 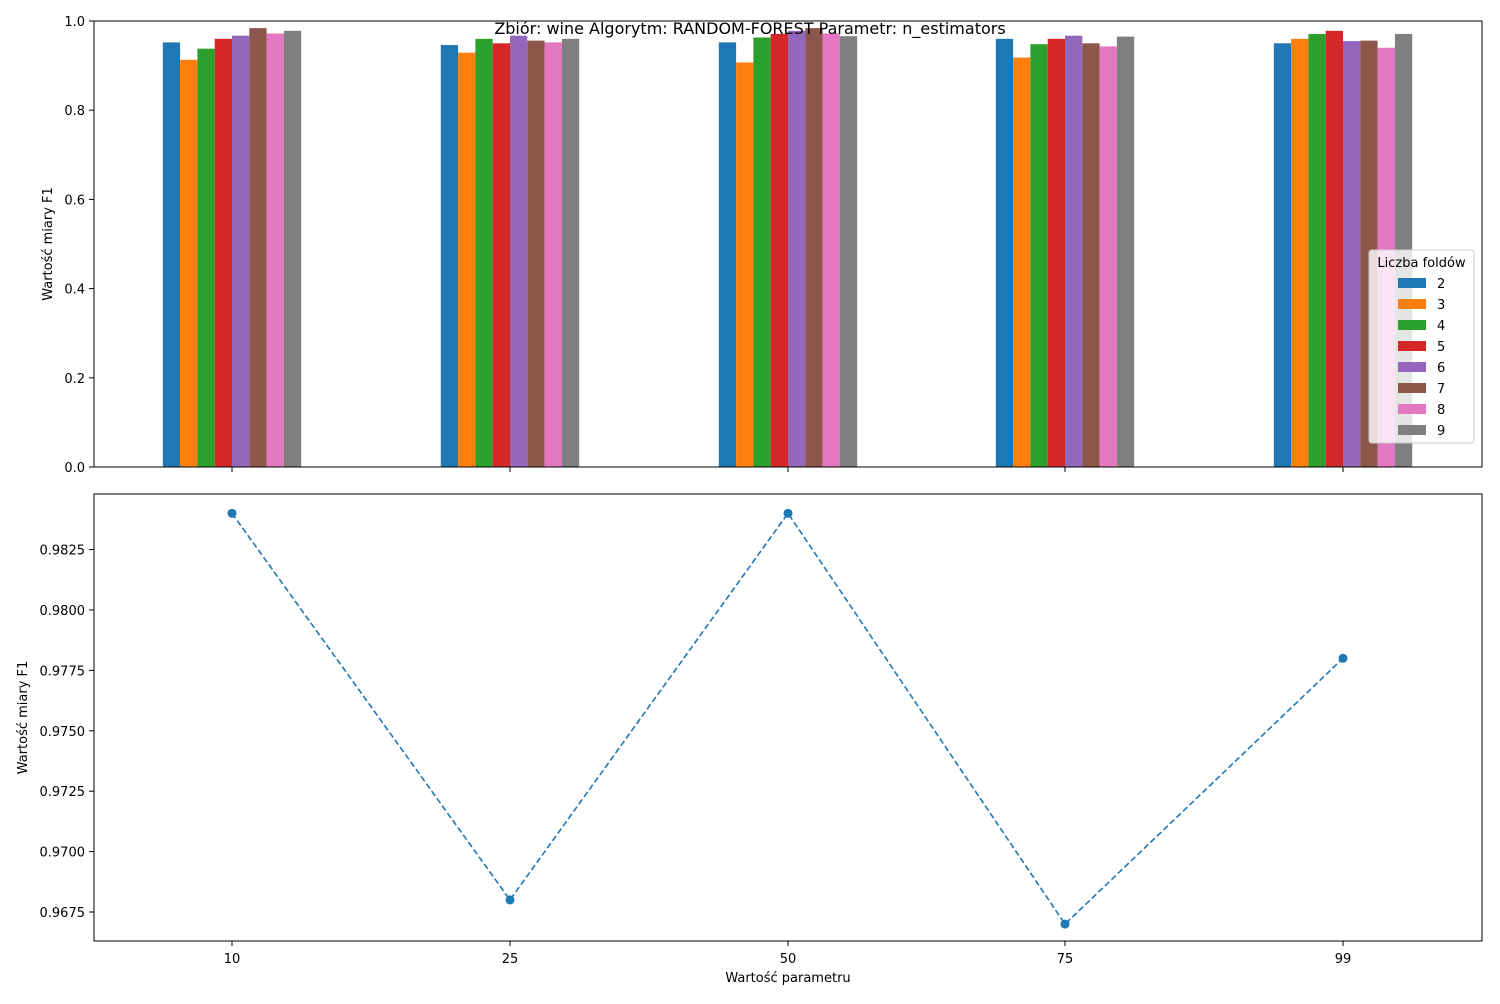 I want to click on top-y-tick-label: 1.0, so click(x=74, y=22).